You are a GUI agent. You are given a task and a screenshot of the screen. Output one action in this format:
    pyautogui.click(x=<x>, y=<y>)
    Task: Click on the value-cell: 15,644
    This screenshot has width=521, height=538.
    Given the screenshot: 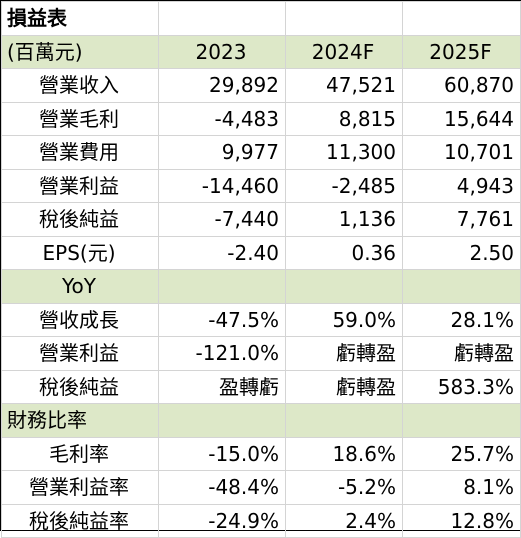 What is the action you would take?
    pyautogui.click(x=461, y=118)
    